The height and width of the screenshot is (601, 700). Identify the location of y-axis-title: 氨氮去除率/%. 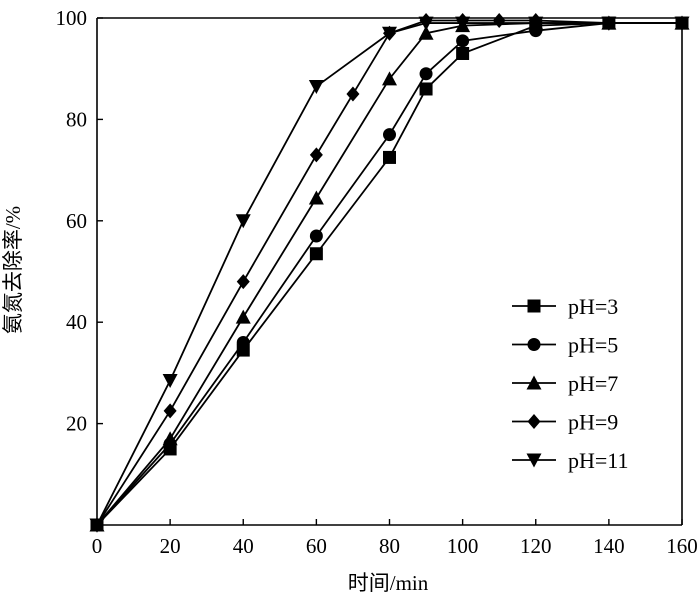
(13, 270).